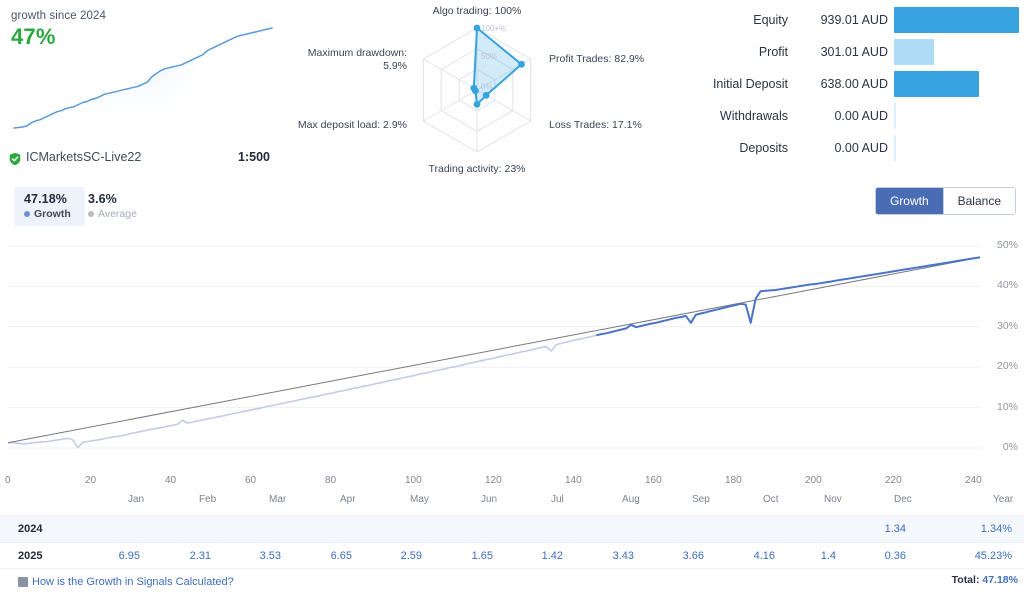  Describe the element at coordinates (91, 214) in the screenshot. I see `legend-average-dot` at that location.